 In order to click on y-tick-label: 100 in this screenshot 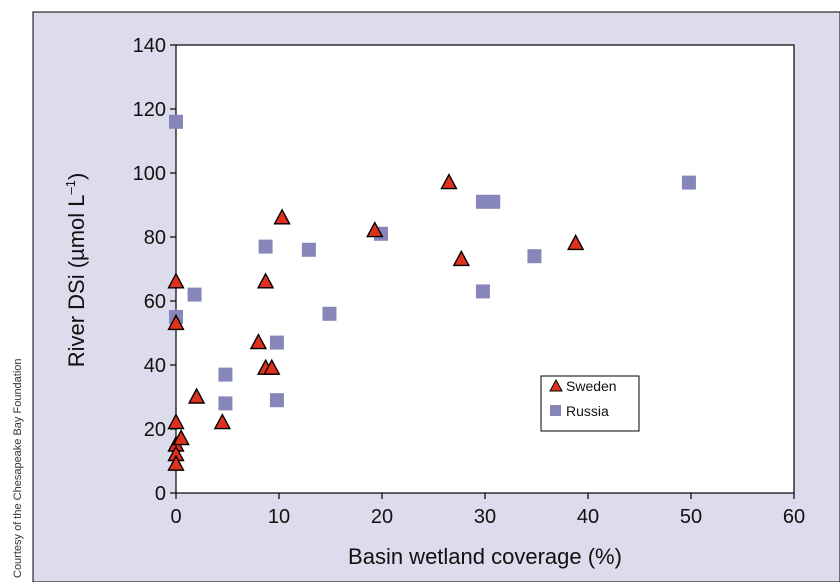, I will do `click(149, 174)`.